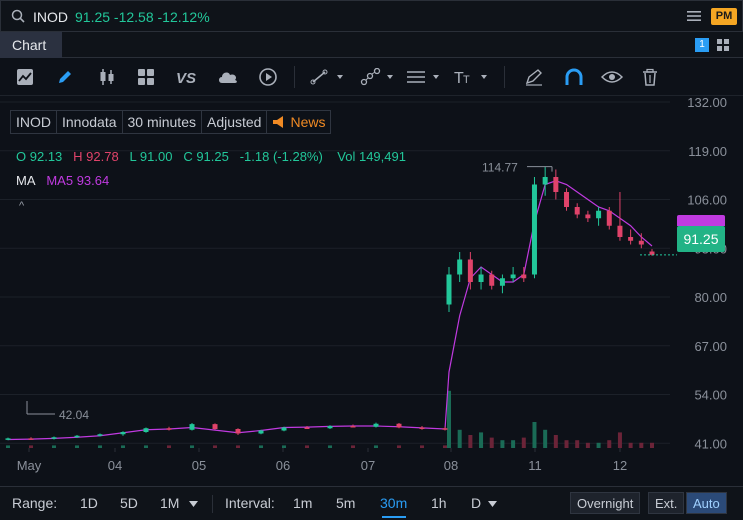 This screenshot has height=520, width=743. Describe the element at coordinates (500, 168) in the screenshot. I see `high-marker-label: 114.77` at that location.